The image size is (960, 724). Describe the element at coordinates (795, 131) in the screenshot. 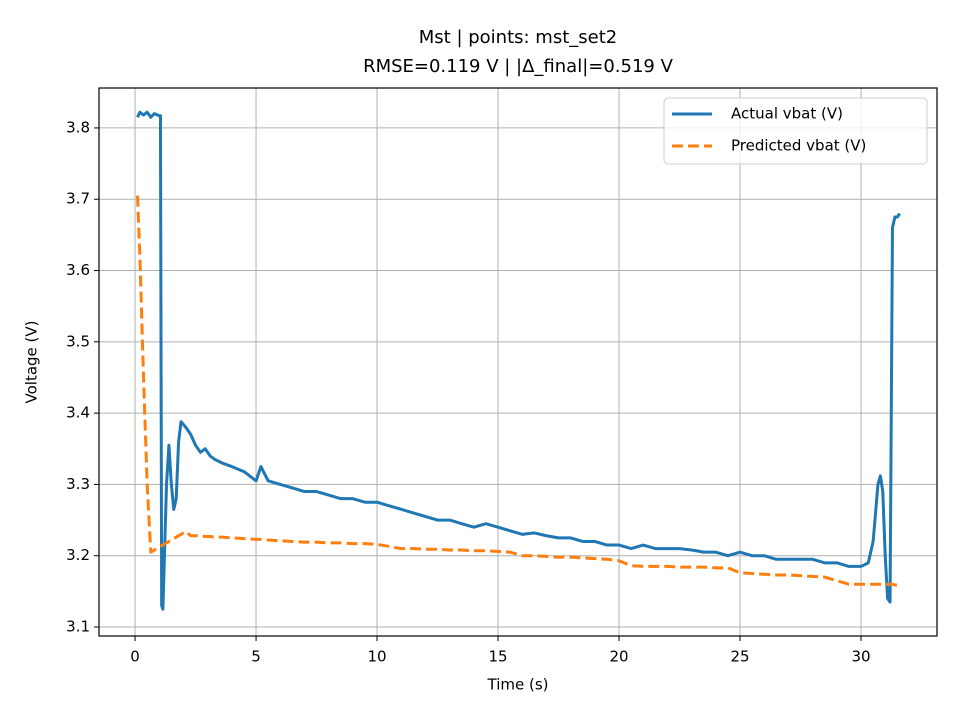

I see `legend-box` at that location.